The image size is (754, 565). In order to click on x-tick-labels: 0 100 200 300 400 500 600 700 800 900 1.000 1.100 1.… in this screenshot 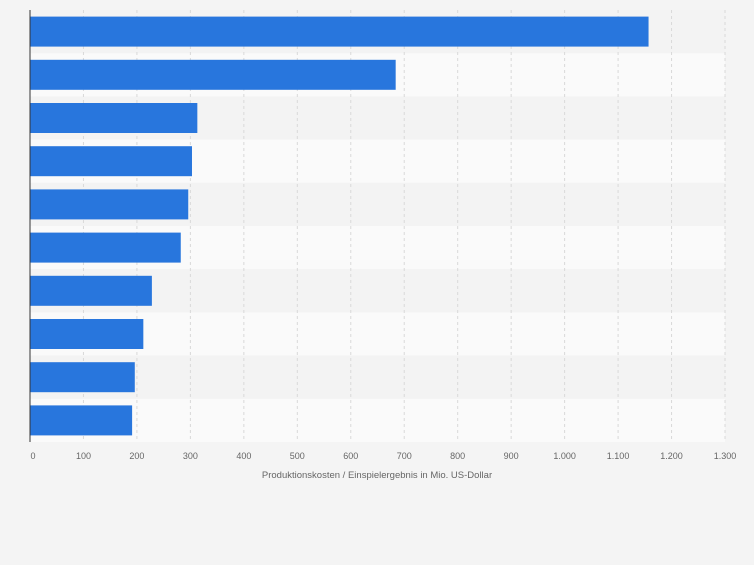, I will do `click(383, 456)`.